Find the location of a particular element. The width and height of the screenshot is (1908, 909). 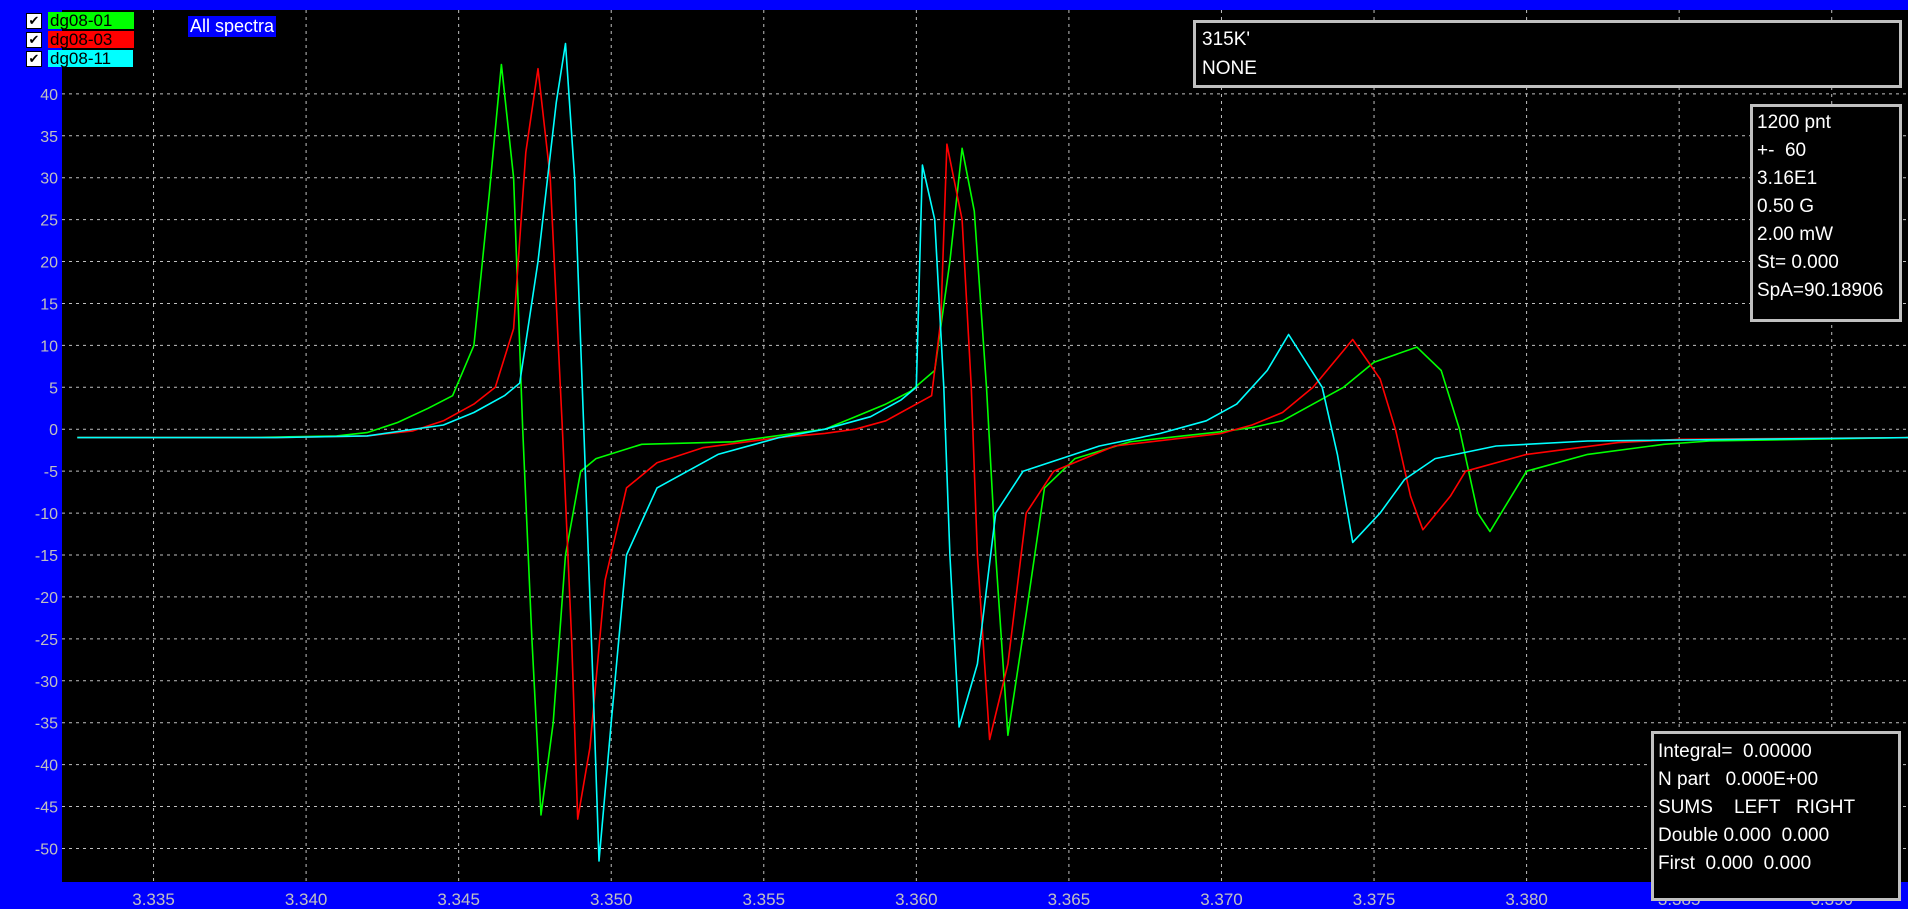

x-tick-label: 3.375 is located at coordinates (1374, 899).